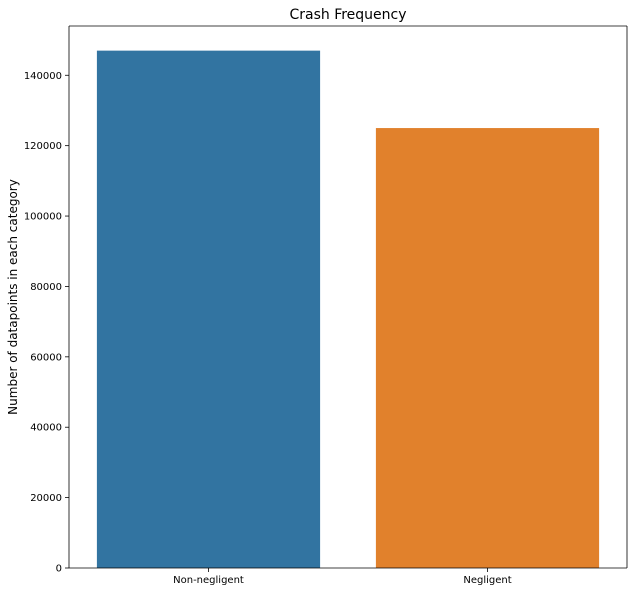  Describe the element at coordinates (59, 569) in the screenshot. I see `y-tick-label: 0` at that location.